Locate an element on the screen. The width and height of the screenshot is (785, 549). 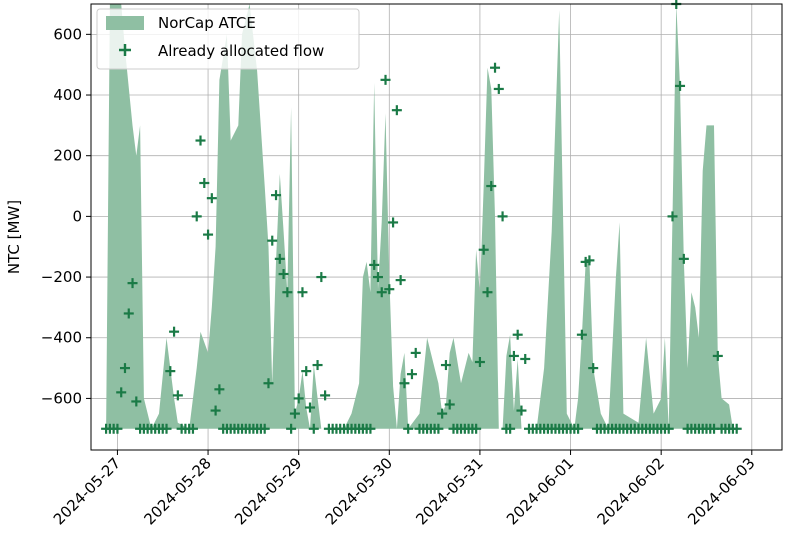
y-tick-label: 200 is located at coordinates (67, 156).